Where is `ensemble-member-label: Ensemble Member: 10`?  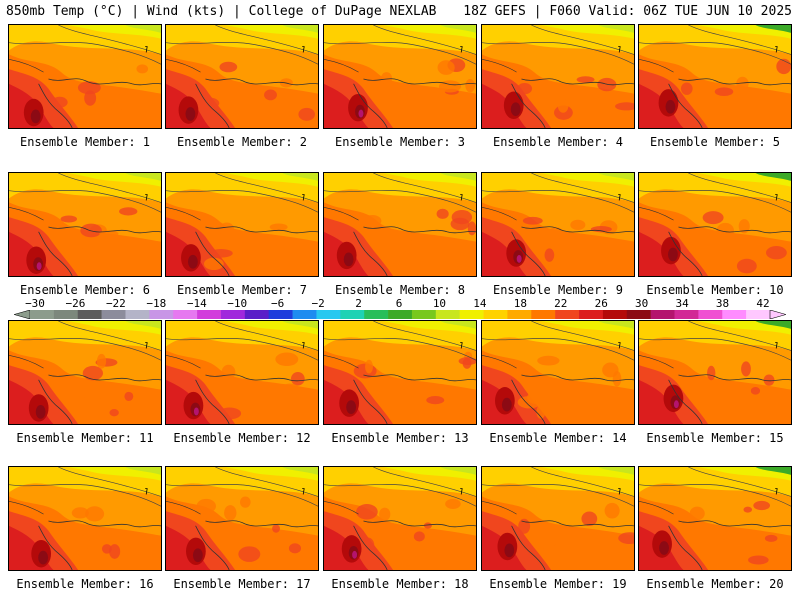 ensemble-member-label: Ensemble Member: 10 is located at coordinates (715, 290).